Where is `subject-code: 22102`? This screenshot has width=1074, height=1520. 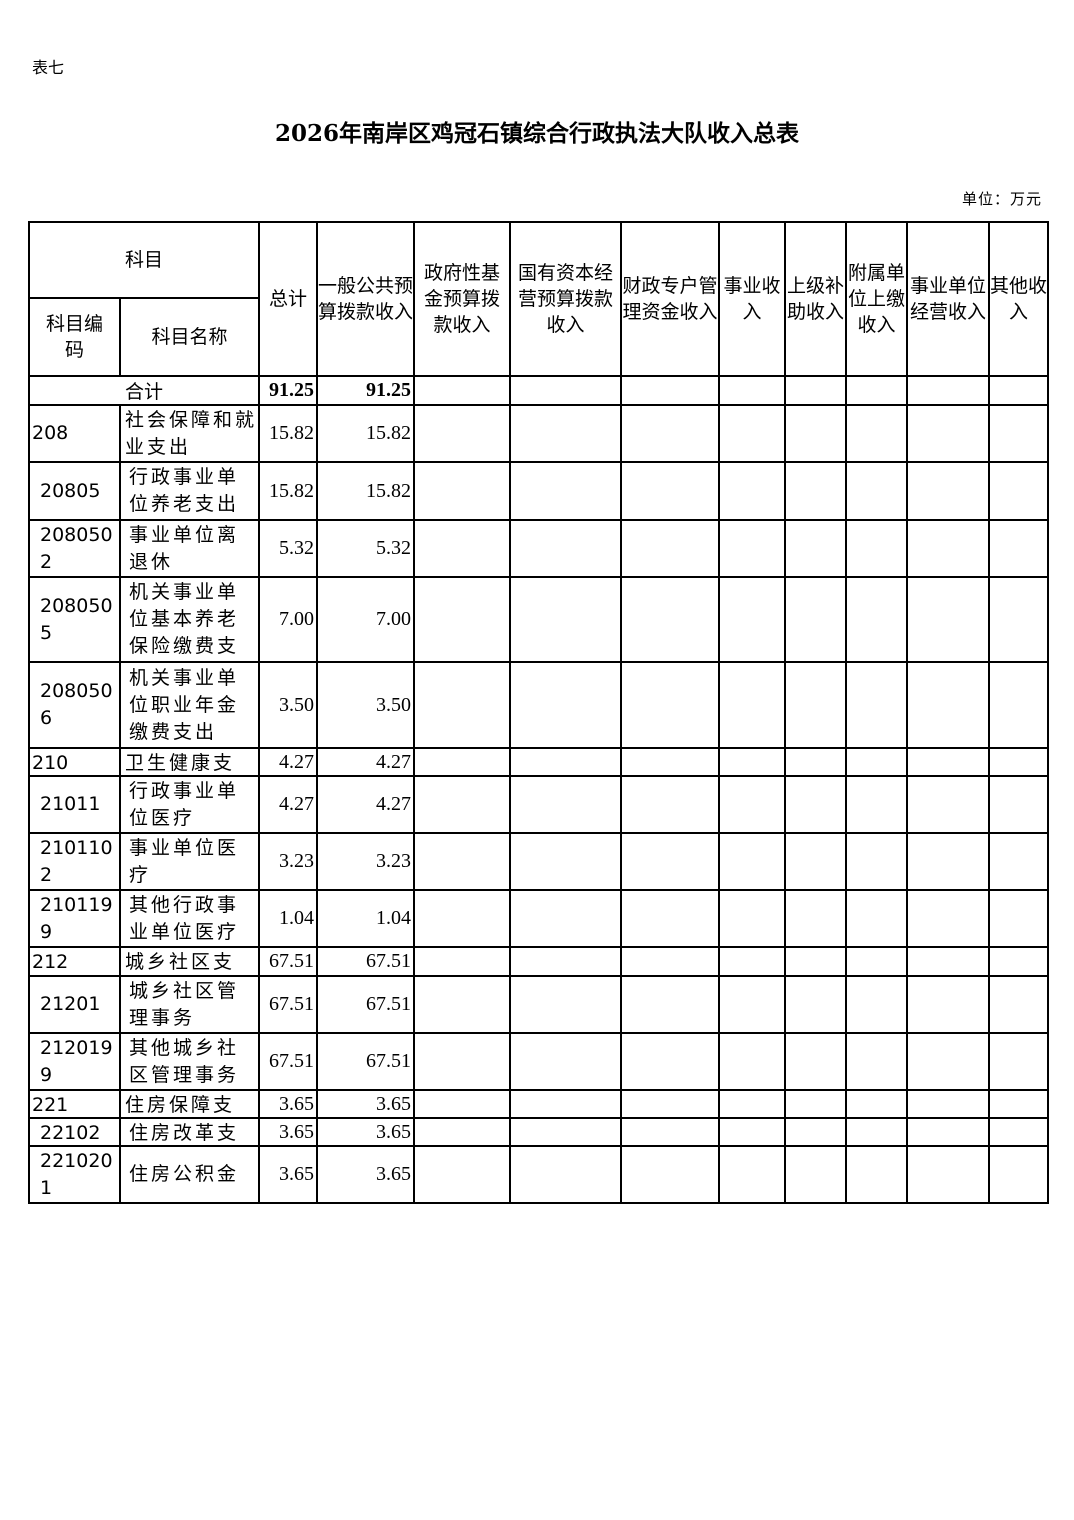
subject-code: 22102 is located at coordinates (74, 1132).